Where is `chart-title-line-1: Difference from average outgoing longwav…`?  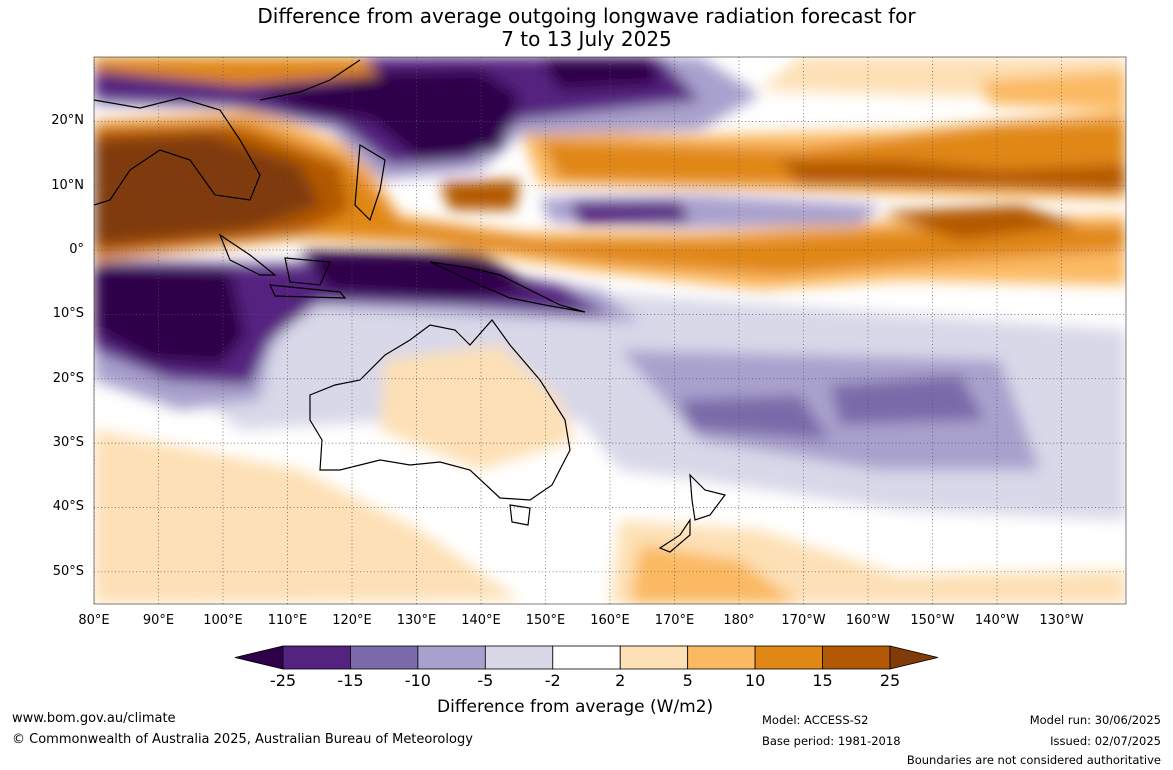 chart-title-line-1: Difference from average outgoing longwav… is located at coordinates (586, 16).